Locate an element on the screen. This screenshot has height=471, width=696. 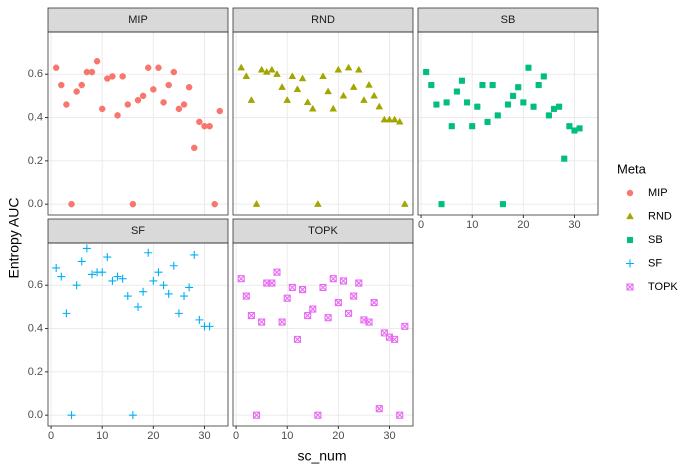
strip-label: MIP is located at coordinates (138, 20).